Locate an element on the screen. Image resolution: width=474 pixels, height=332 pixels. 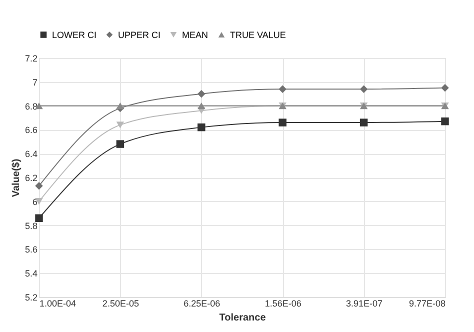
y-tick-label: 6.2 is located at coordinates (31, 178).